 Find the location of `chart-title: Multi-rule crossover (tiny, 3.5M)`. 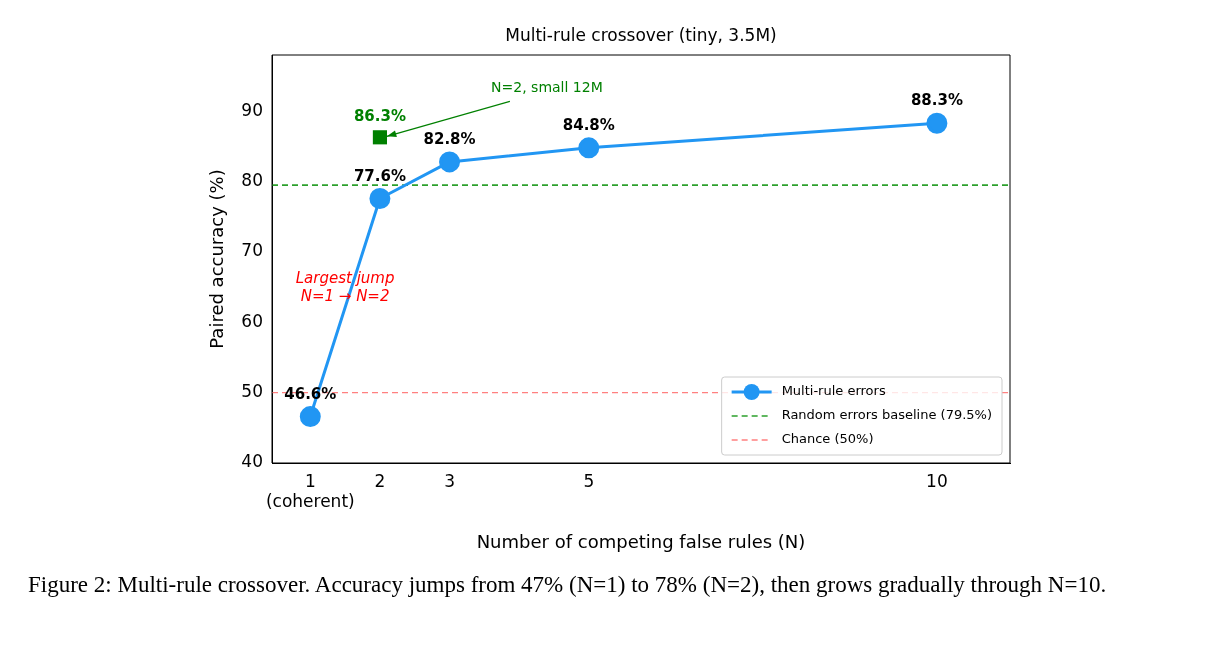

chart-title: Multi-rule crossover (tiny, 3.5M) is located at coordinates (641, 35).